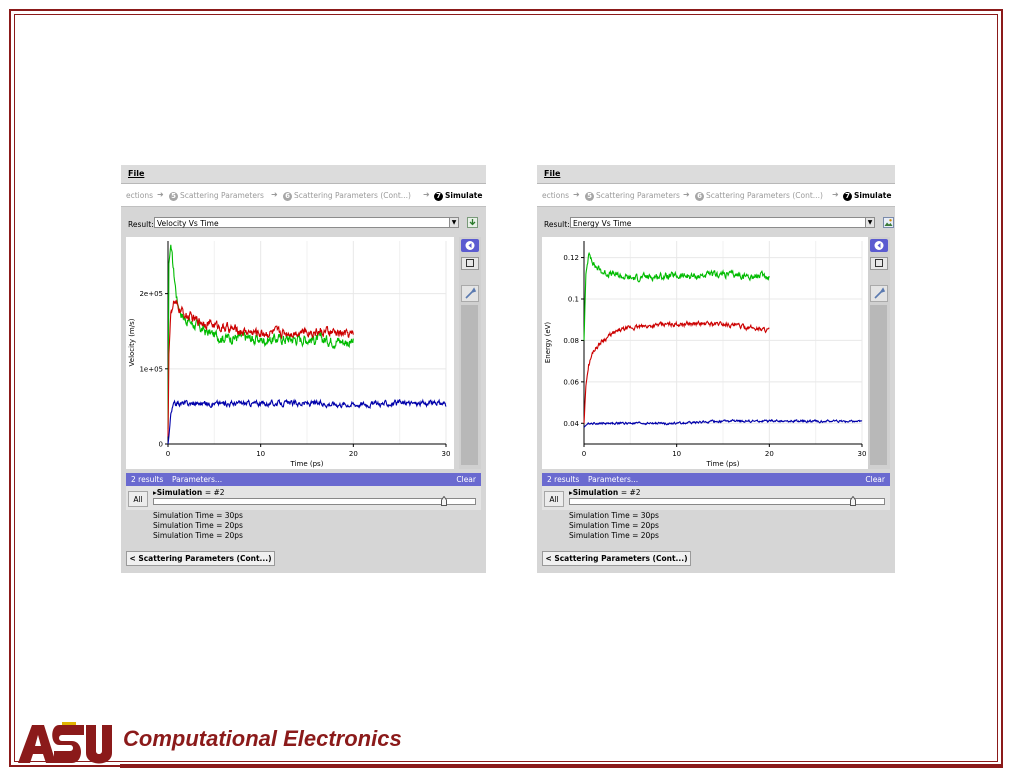 The width and height of the screenshot is (1017, 777). What do you see at coordinates (464, 195) in the screenshot?
I see `breadcrumb-label: Simulate` at bounding box center [464, 195].